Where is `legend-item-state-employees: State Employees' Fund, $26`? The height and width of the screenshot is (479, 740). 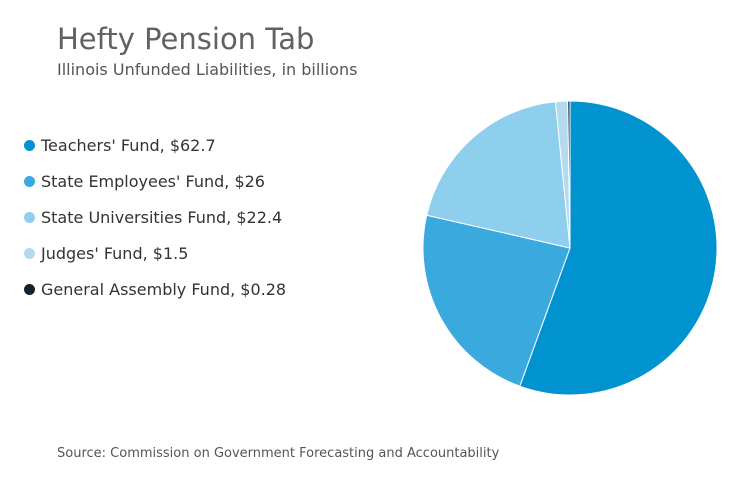
legend-item-state-employees: State Employees' Fund, $26 is located at coordinates (155, 181).